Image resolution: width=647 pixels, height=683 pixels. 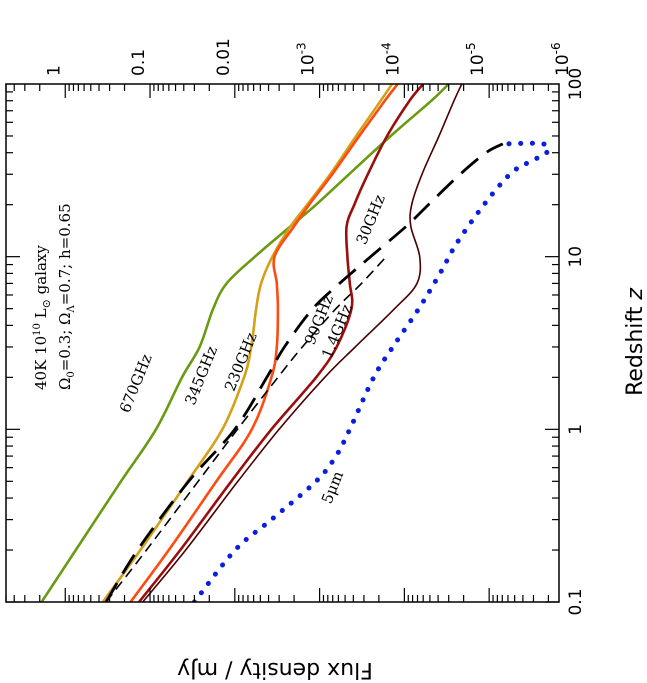 I want to click on omega0-value: =0.3;, so click(x=65, y=348).